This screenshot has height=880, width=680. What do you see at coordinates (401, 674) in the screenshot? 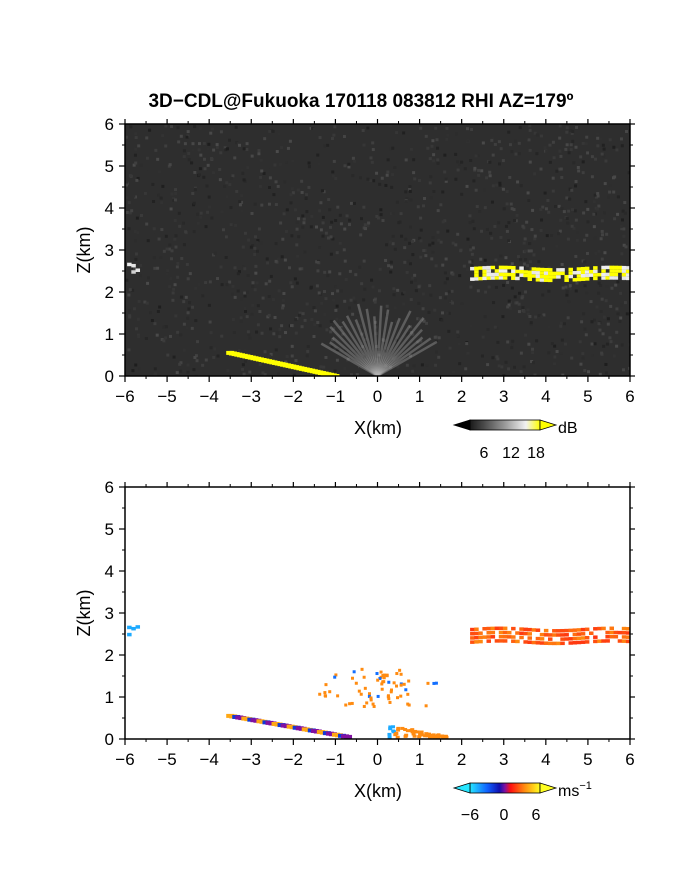
I see `scattered-echoes-cell` at bounding box center [401, 674].